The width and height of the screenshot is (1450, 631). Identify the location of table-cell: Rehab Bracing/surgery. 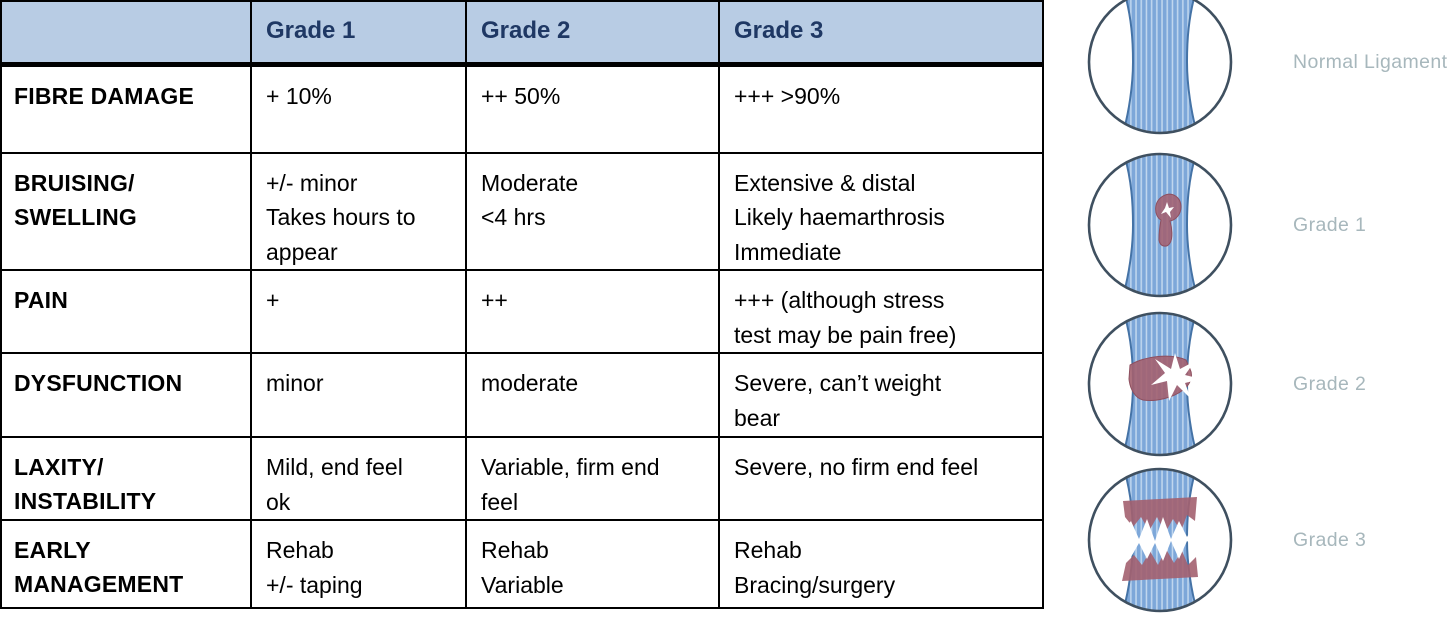
(881, 564).